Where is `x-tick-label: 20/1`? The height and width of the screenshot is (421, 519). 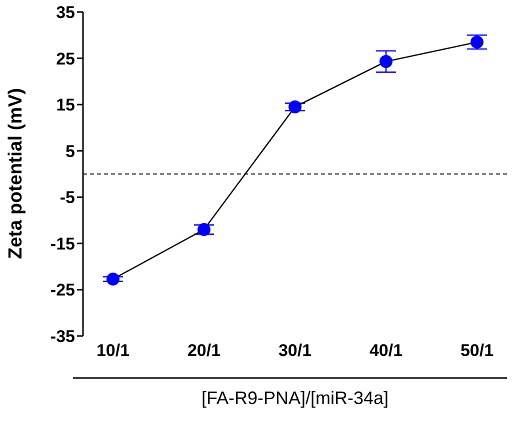 x-tick-label: 20/1 is located at coordinates (204, 350).